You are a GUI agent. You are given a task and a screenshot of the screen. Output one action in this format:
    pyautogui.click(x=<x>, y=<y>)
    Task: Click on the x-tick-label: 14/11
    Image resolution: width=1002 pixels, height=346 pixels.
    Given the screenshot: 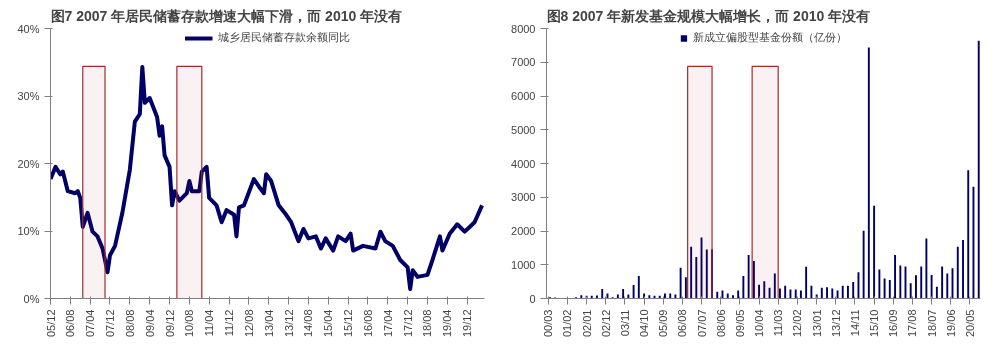 What is the action you would take?
    pyautogui.click(x=854, y=323)
    